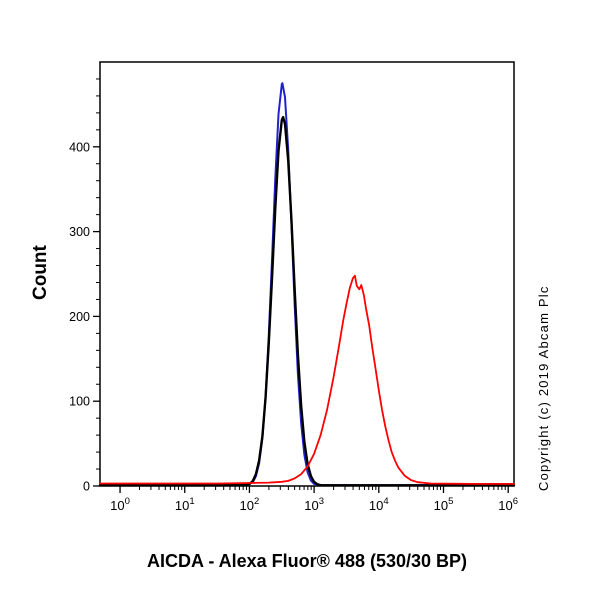 The height and width of the screenshot is (600, 600). Describe the element at coordinates (307, 561) in the screenshot. I see `chart-title: AICDA - Alexa Fluor® 488 (530/30 BP)` at that location.